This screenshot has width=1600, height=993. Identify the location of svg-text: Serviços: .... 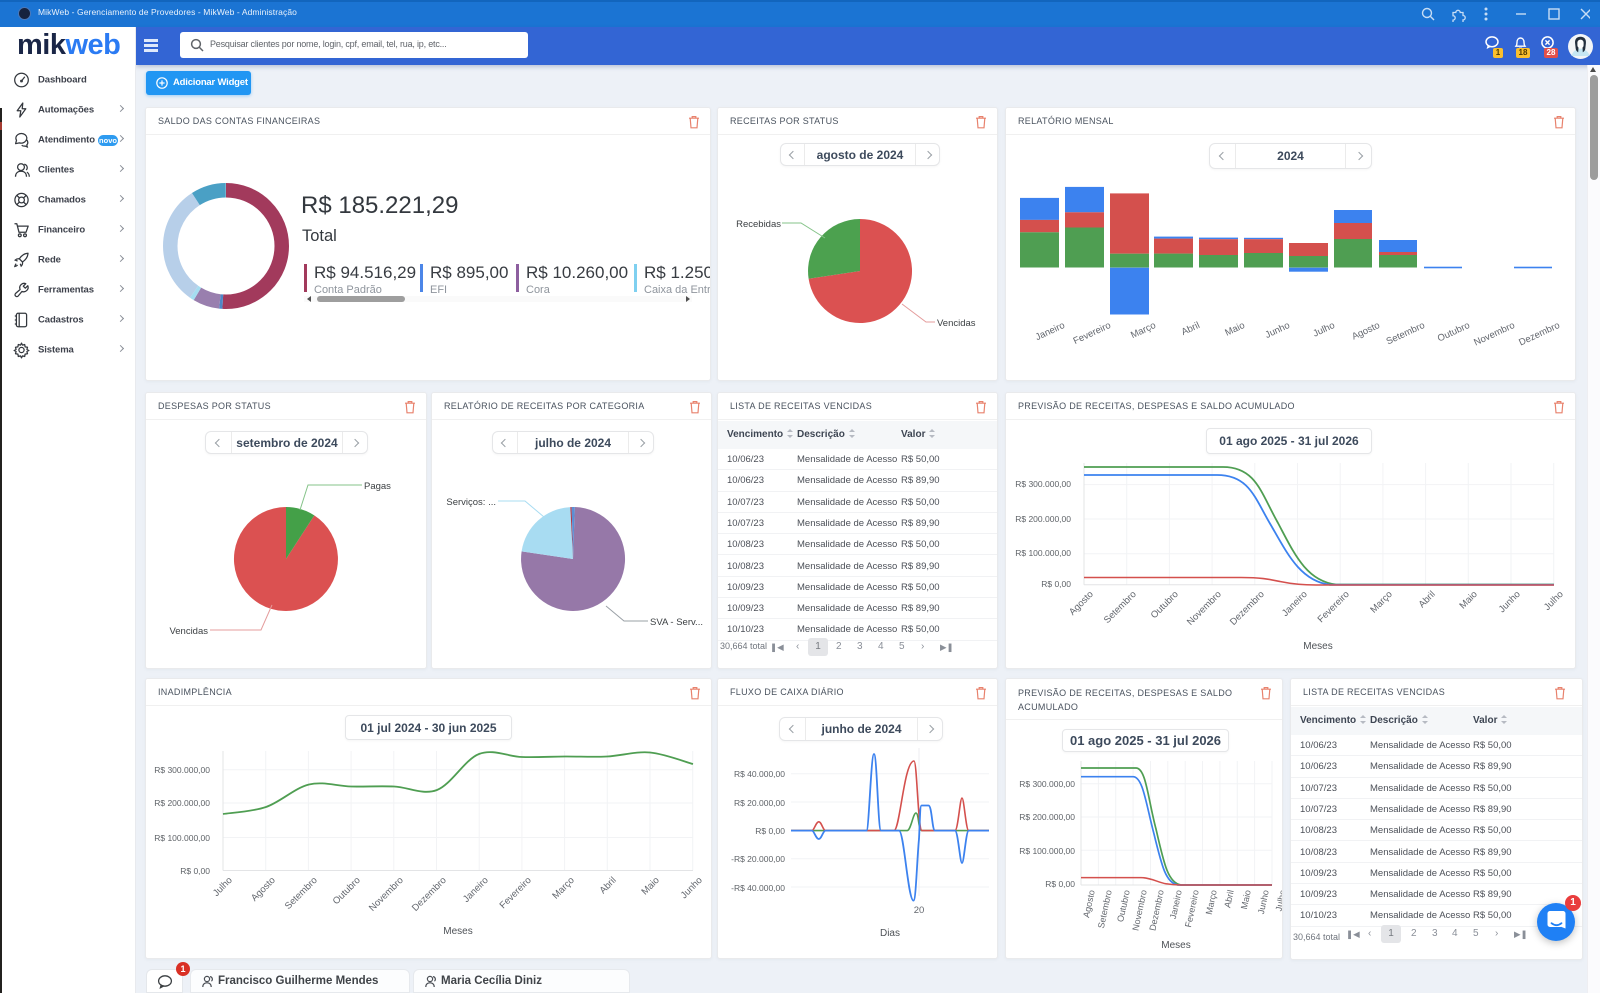
(471, 502).